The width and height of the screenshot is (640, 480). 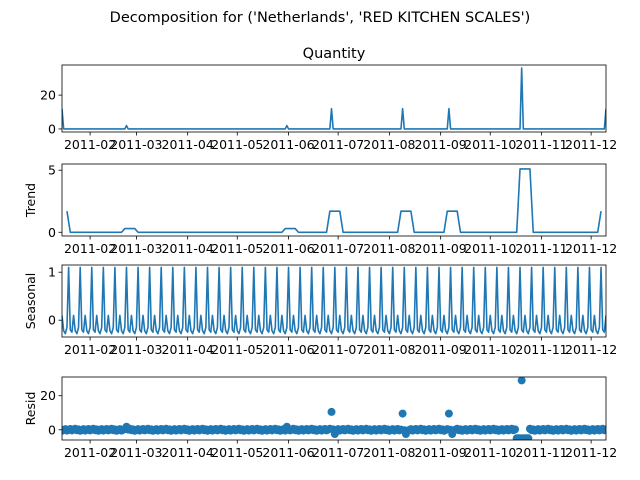 What do you see at coordinates (52, 170) in the screenshot?
I see `y-tick-label: 5` at bounding box center [52, 170].